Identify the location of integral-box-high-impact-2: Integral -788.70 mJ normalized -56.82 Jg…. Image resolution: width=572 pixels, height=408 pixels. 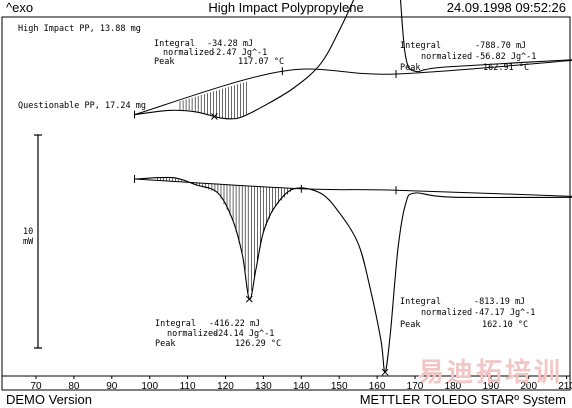
(468, 57).